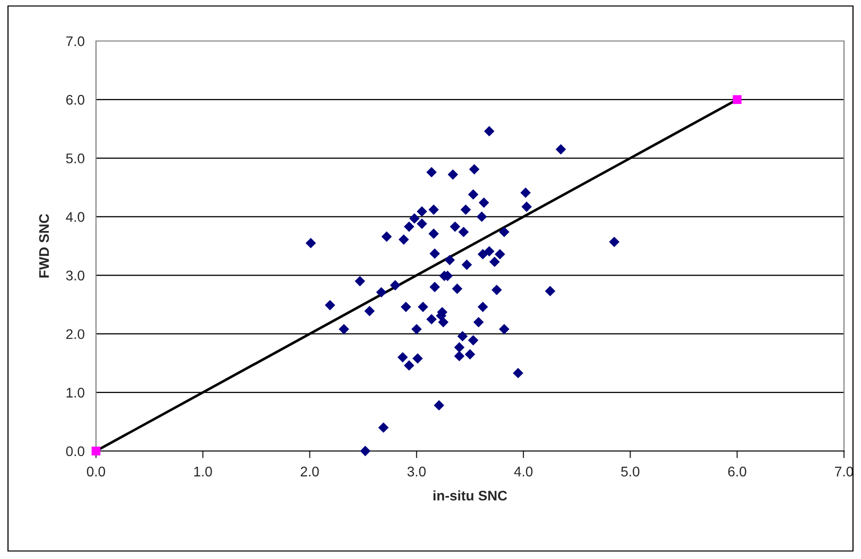  What do you see at coordinates (309, 471) in the screenshot?
I see `x-tick-label: 2.0` at bounding box center [309, 471].